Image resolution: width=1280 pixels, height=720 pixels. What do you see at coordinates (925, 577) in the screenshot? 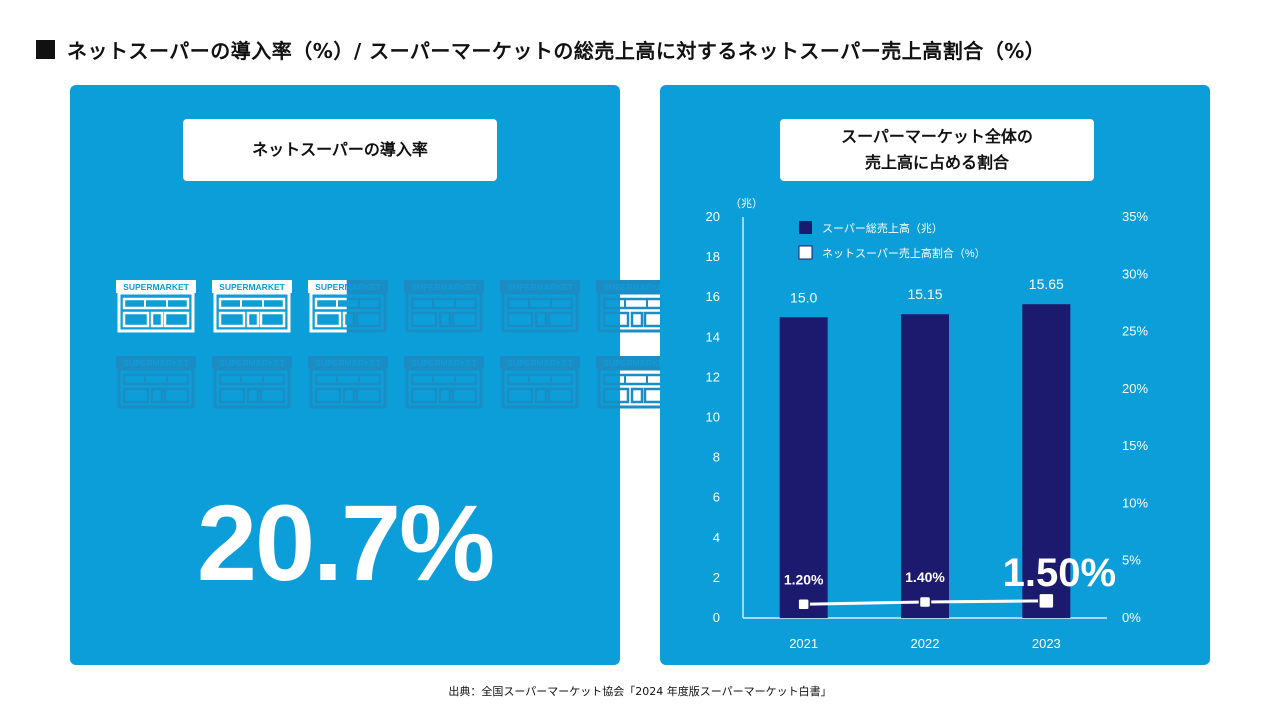
I see `share-value-label: 1.40%` at bounding box center [925, 577].